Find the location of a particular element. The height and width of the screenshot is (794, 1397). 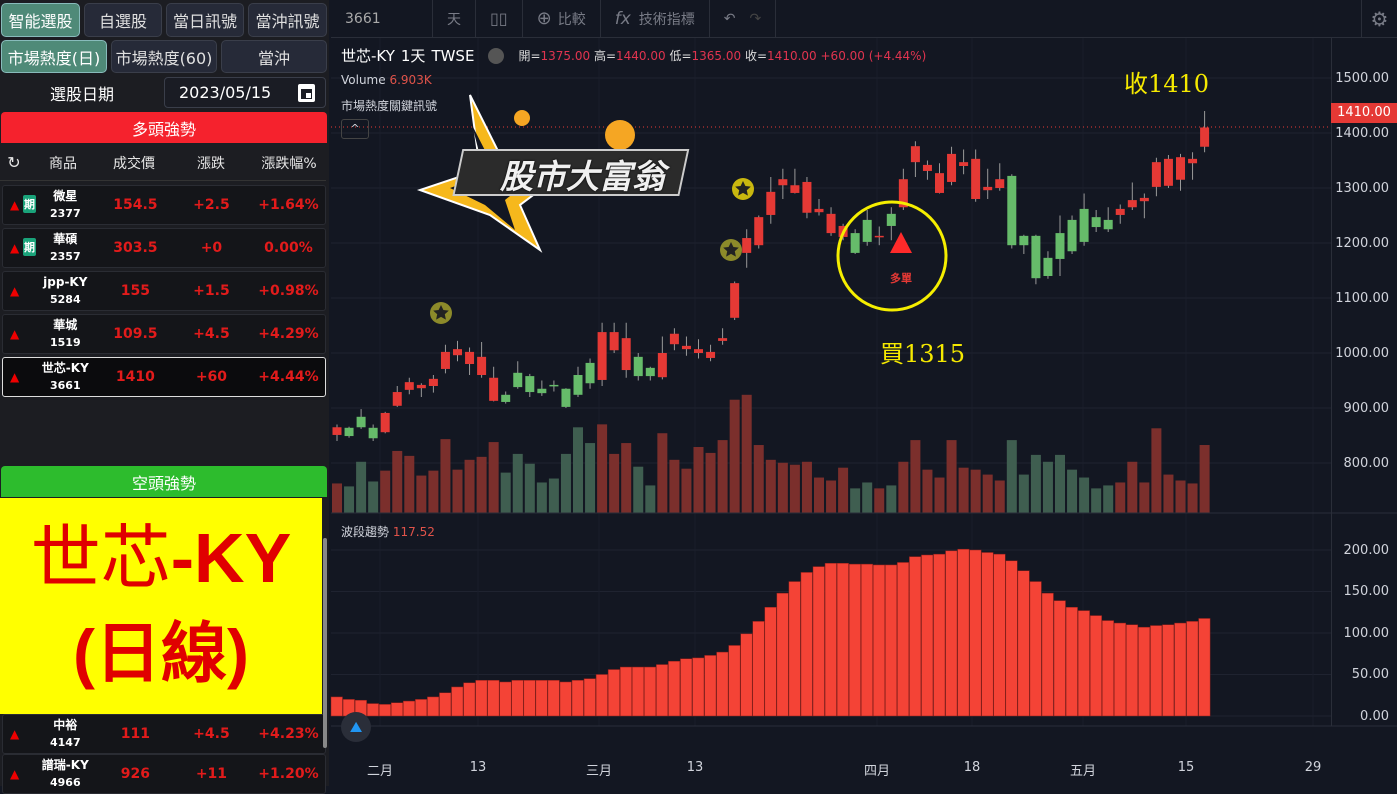

tab-smart-picks: 智能選股 is located at coordinates (40, 20).